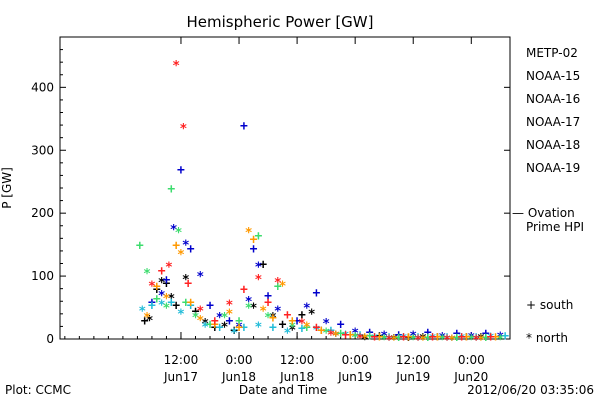 The height and width of the screenshot is (400, 600). What do you see at coordinates (50, 339) in the screenshot?
I see `y-tick-label: 0` at bounding box center [50, 339].